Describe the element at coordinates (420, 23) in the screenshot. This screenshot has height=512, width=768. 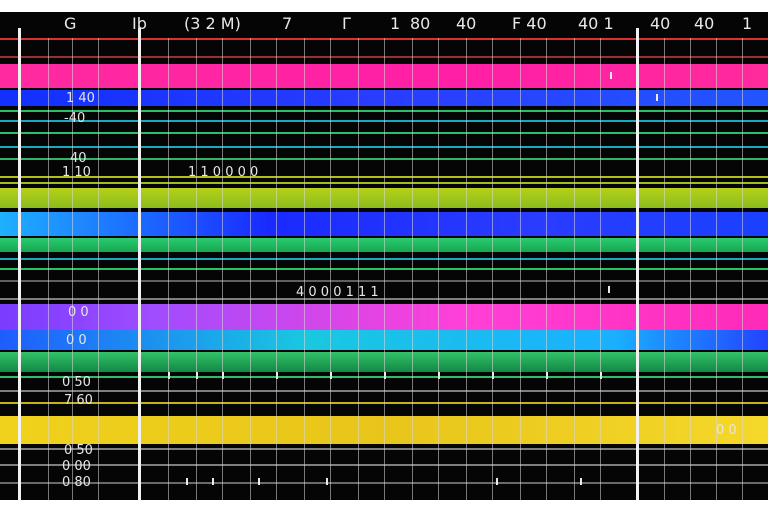
I see `header-label: 80` at that location.